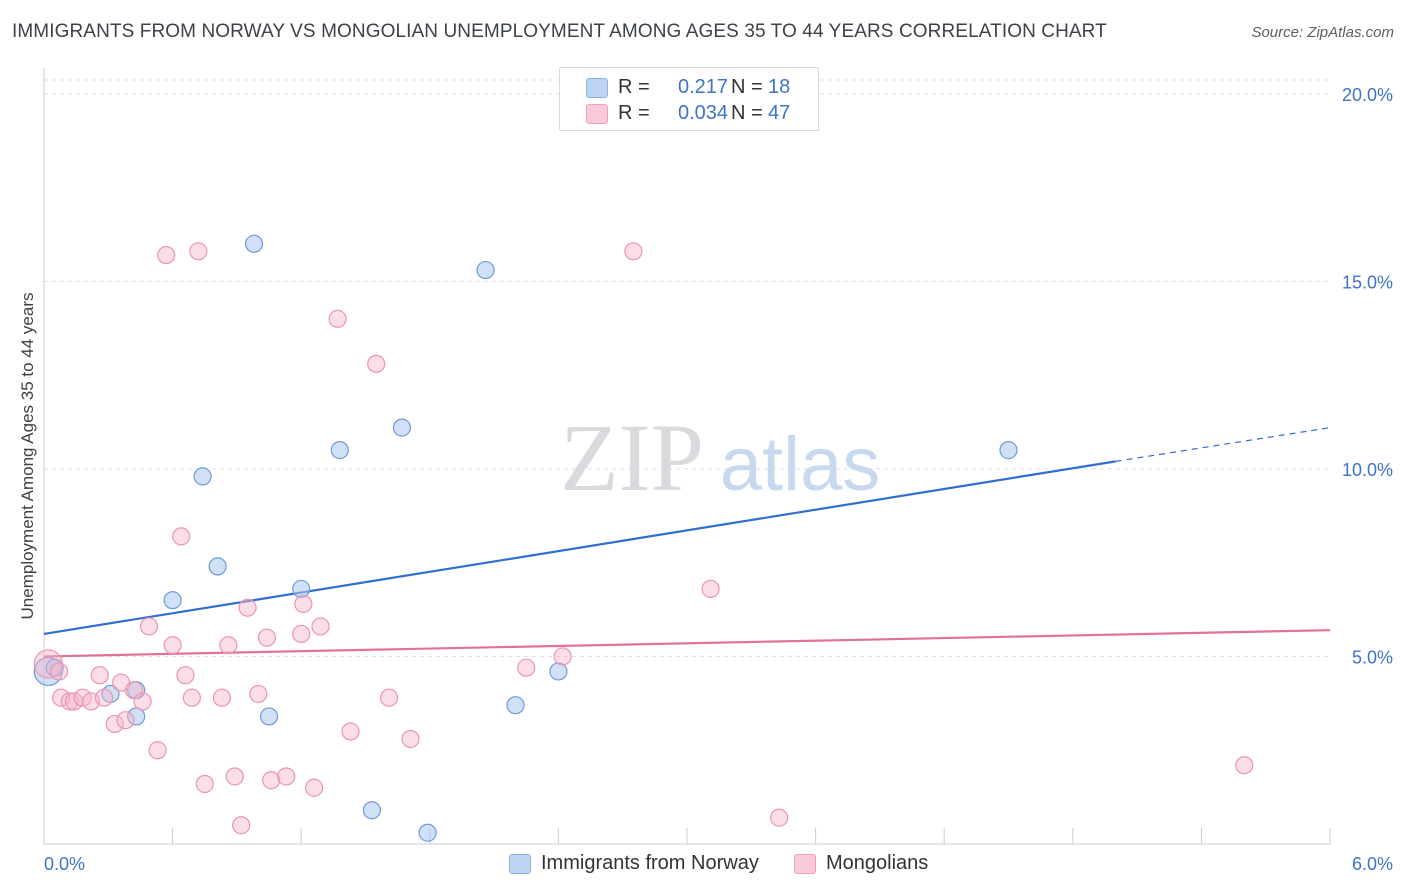  Describe the element at coordinates (64, 864) in the screenshot. I see `x-tick-label: 0.0%` at that location.